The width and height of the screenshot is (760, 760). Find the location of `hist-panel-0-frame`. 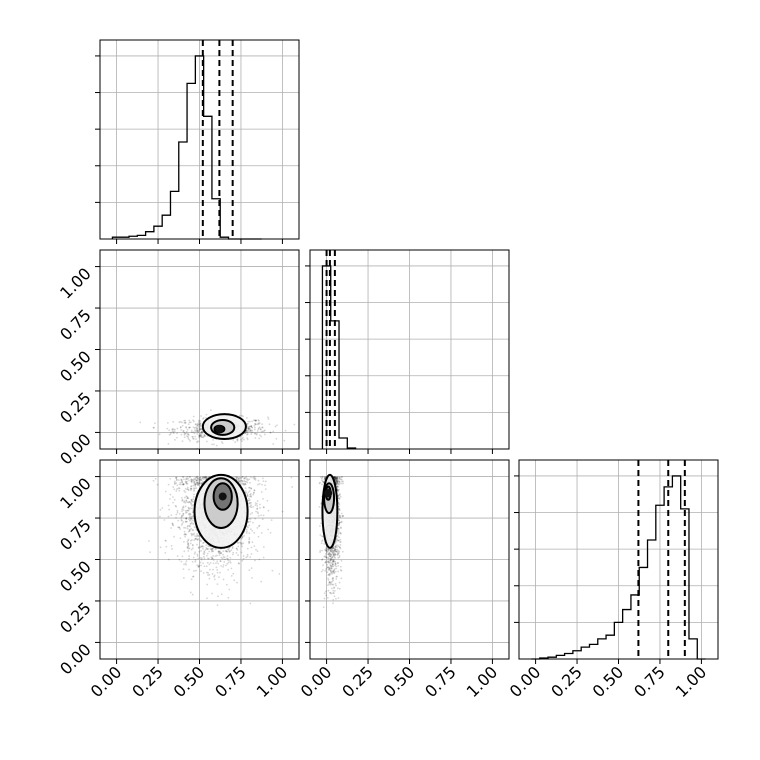

hist-panel-0-frame is located at coordinates (199, 139).